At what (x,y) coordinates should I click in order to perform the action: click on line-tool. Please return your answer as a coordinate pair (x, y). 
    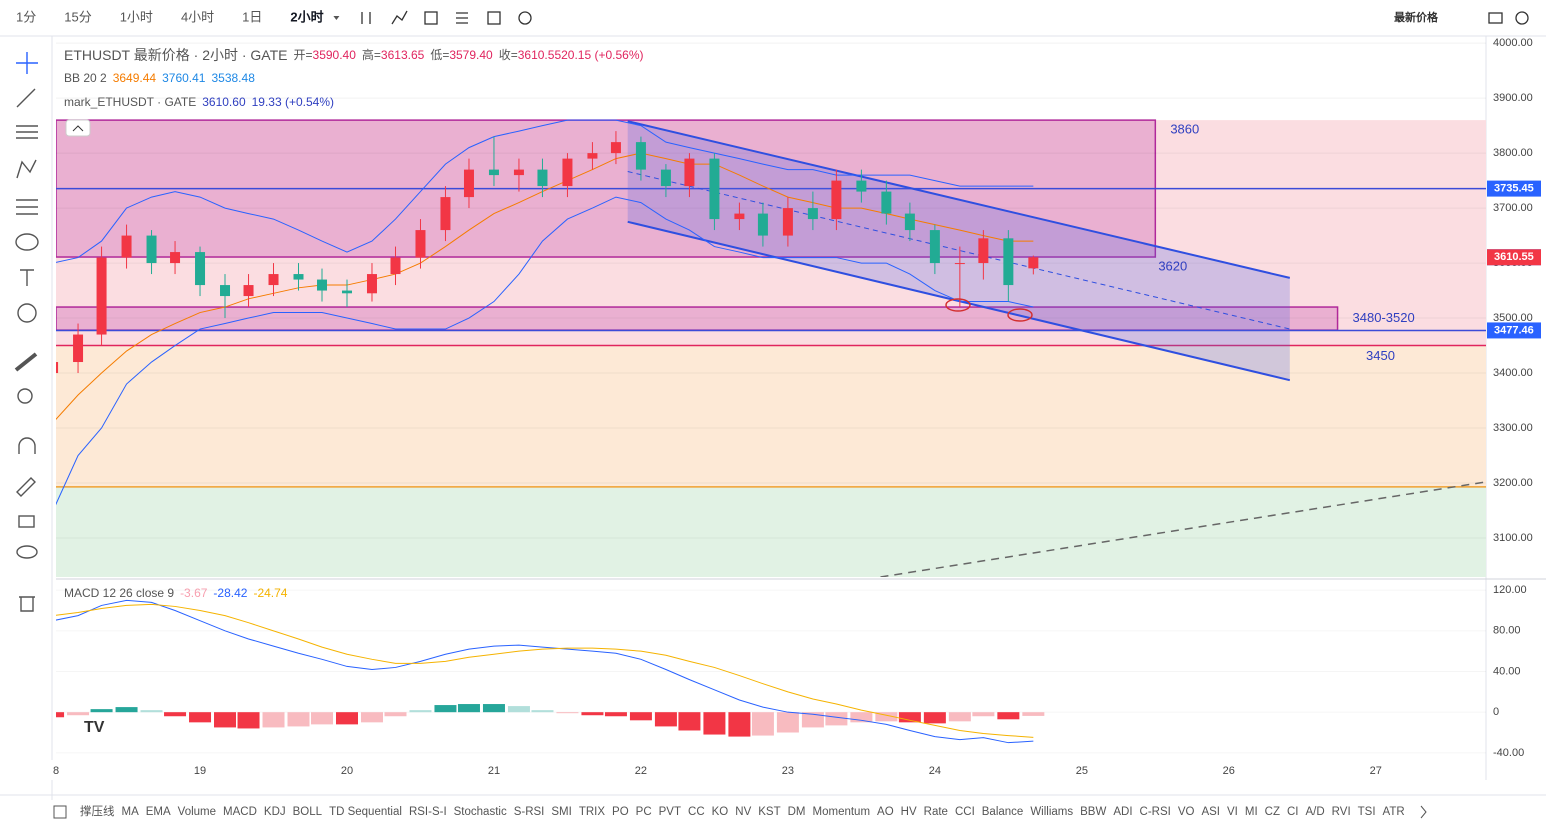
    Looking at the image, I should click on (26, 98).